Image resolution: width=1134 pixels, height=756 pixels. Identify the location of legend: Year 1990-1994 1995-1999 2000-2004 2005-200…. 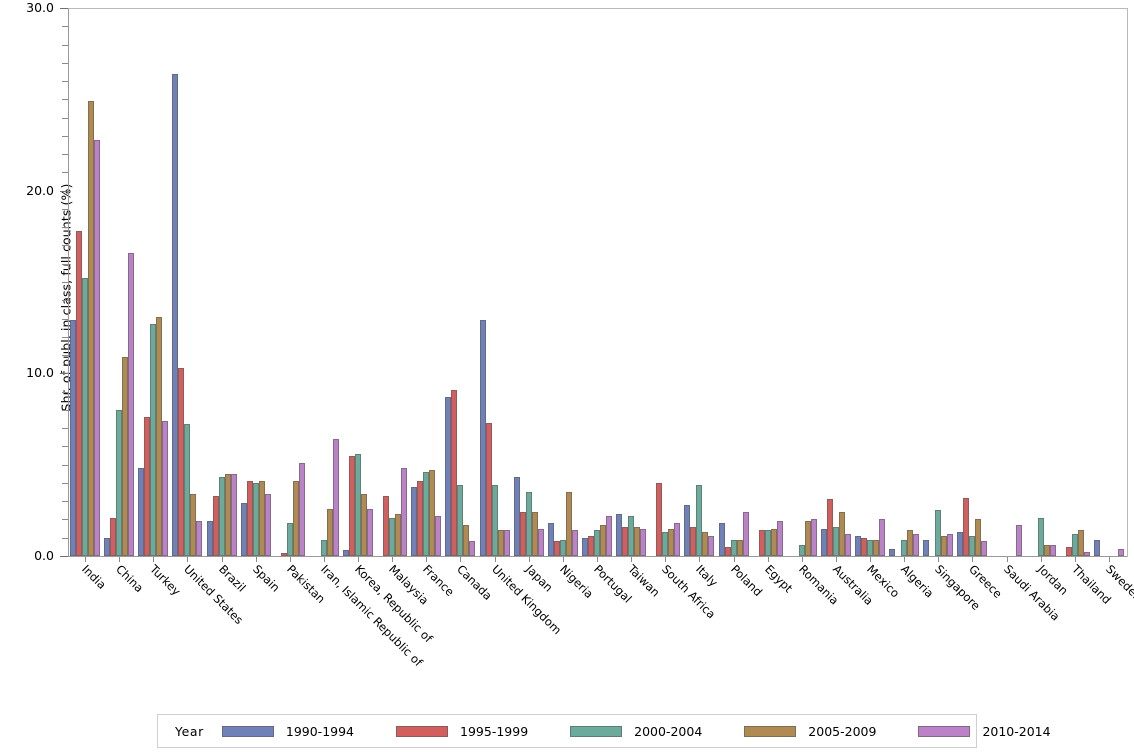
(604, 731).